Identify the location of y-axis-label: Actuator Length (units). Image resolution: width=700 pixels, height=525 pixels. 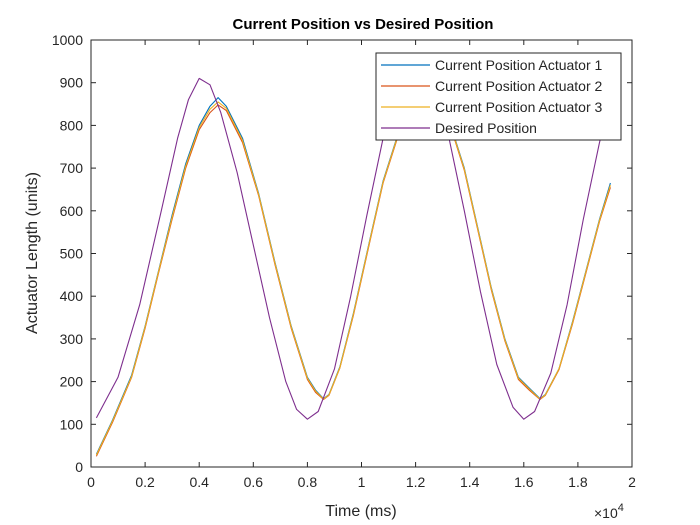
(32, 253).